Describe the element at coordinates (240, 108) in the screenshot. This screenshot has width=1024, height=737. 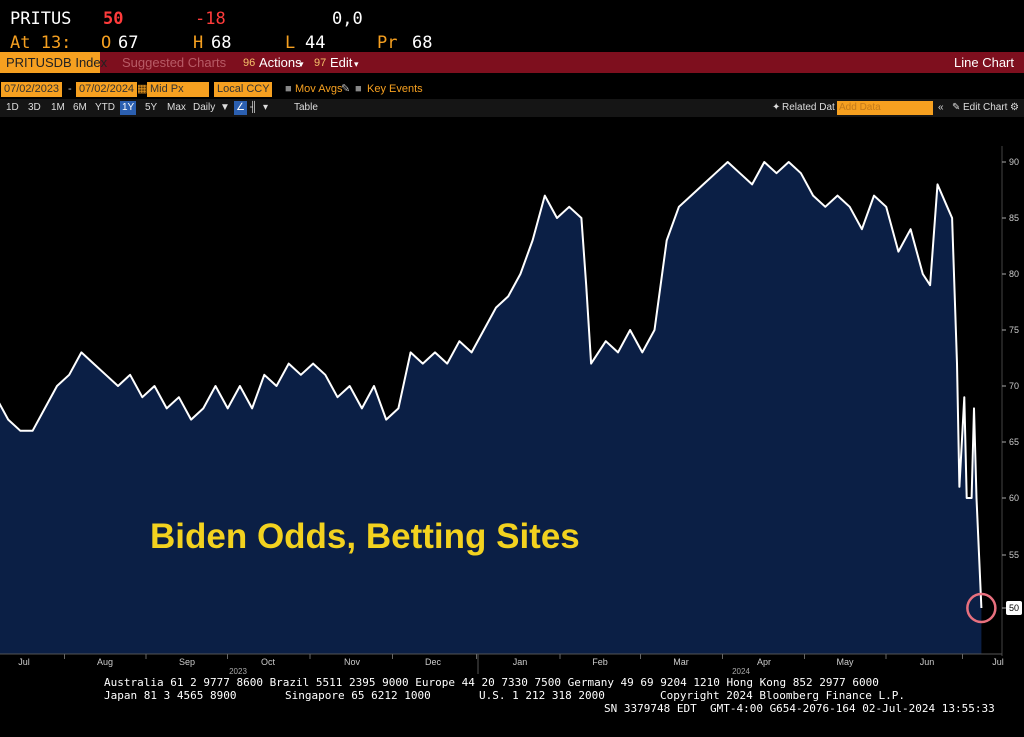
I see `line-chart-icon: ∠` at that location.